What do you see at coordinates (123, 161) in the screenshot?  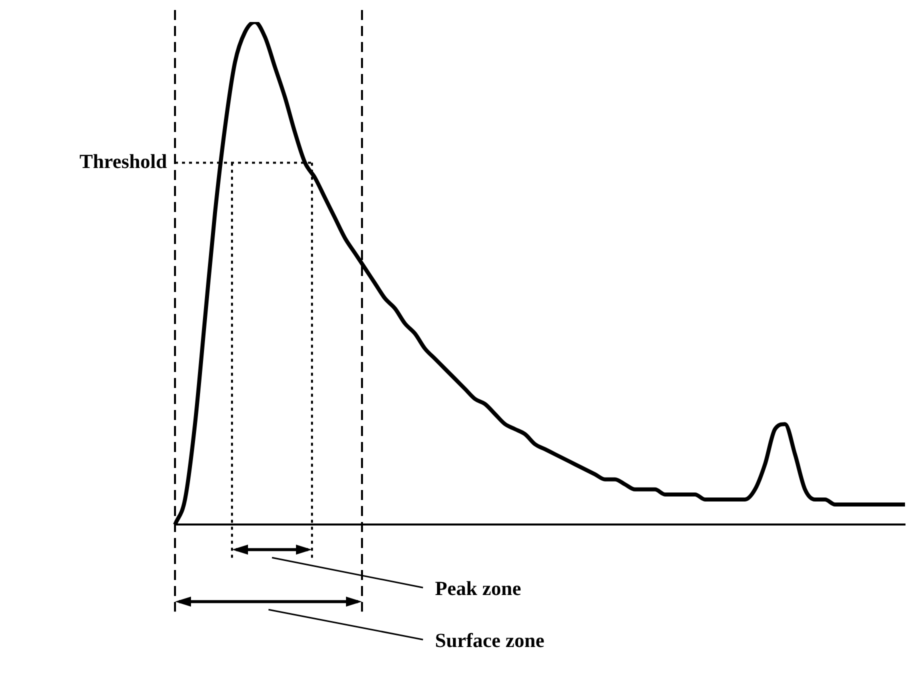 I see `ref-line-label: Threshold` at bounding box center [123, 161].